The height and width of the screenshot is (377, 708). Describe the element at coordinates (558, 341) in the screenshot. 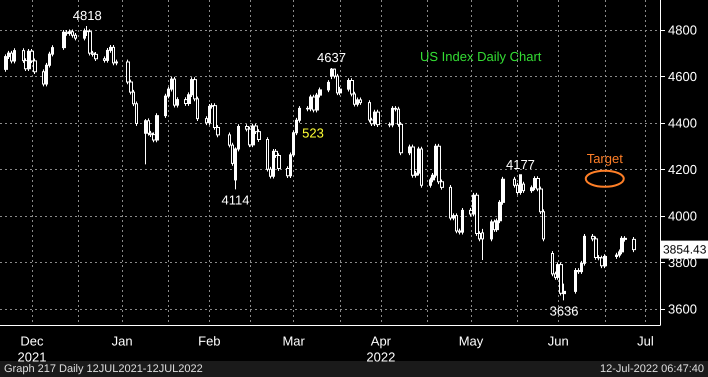

I see `x-tick-label: Jun` at that location.